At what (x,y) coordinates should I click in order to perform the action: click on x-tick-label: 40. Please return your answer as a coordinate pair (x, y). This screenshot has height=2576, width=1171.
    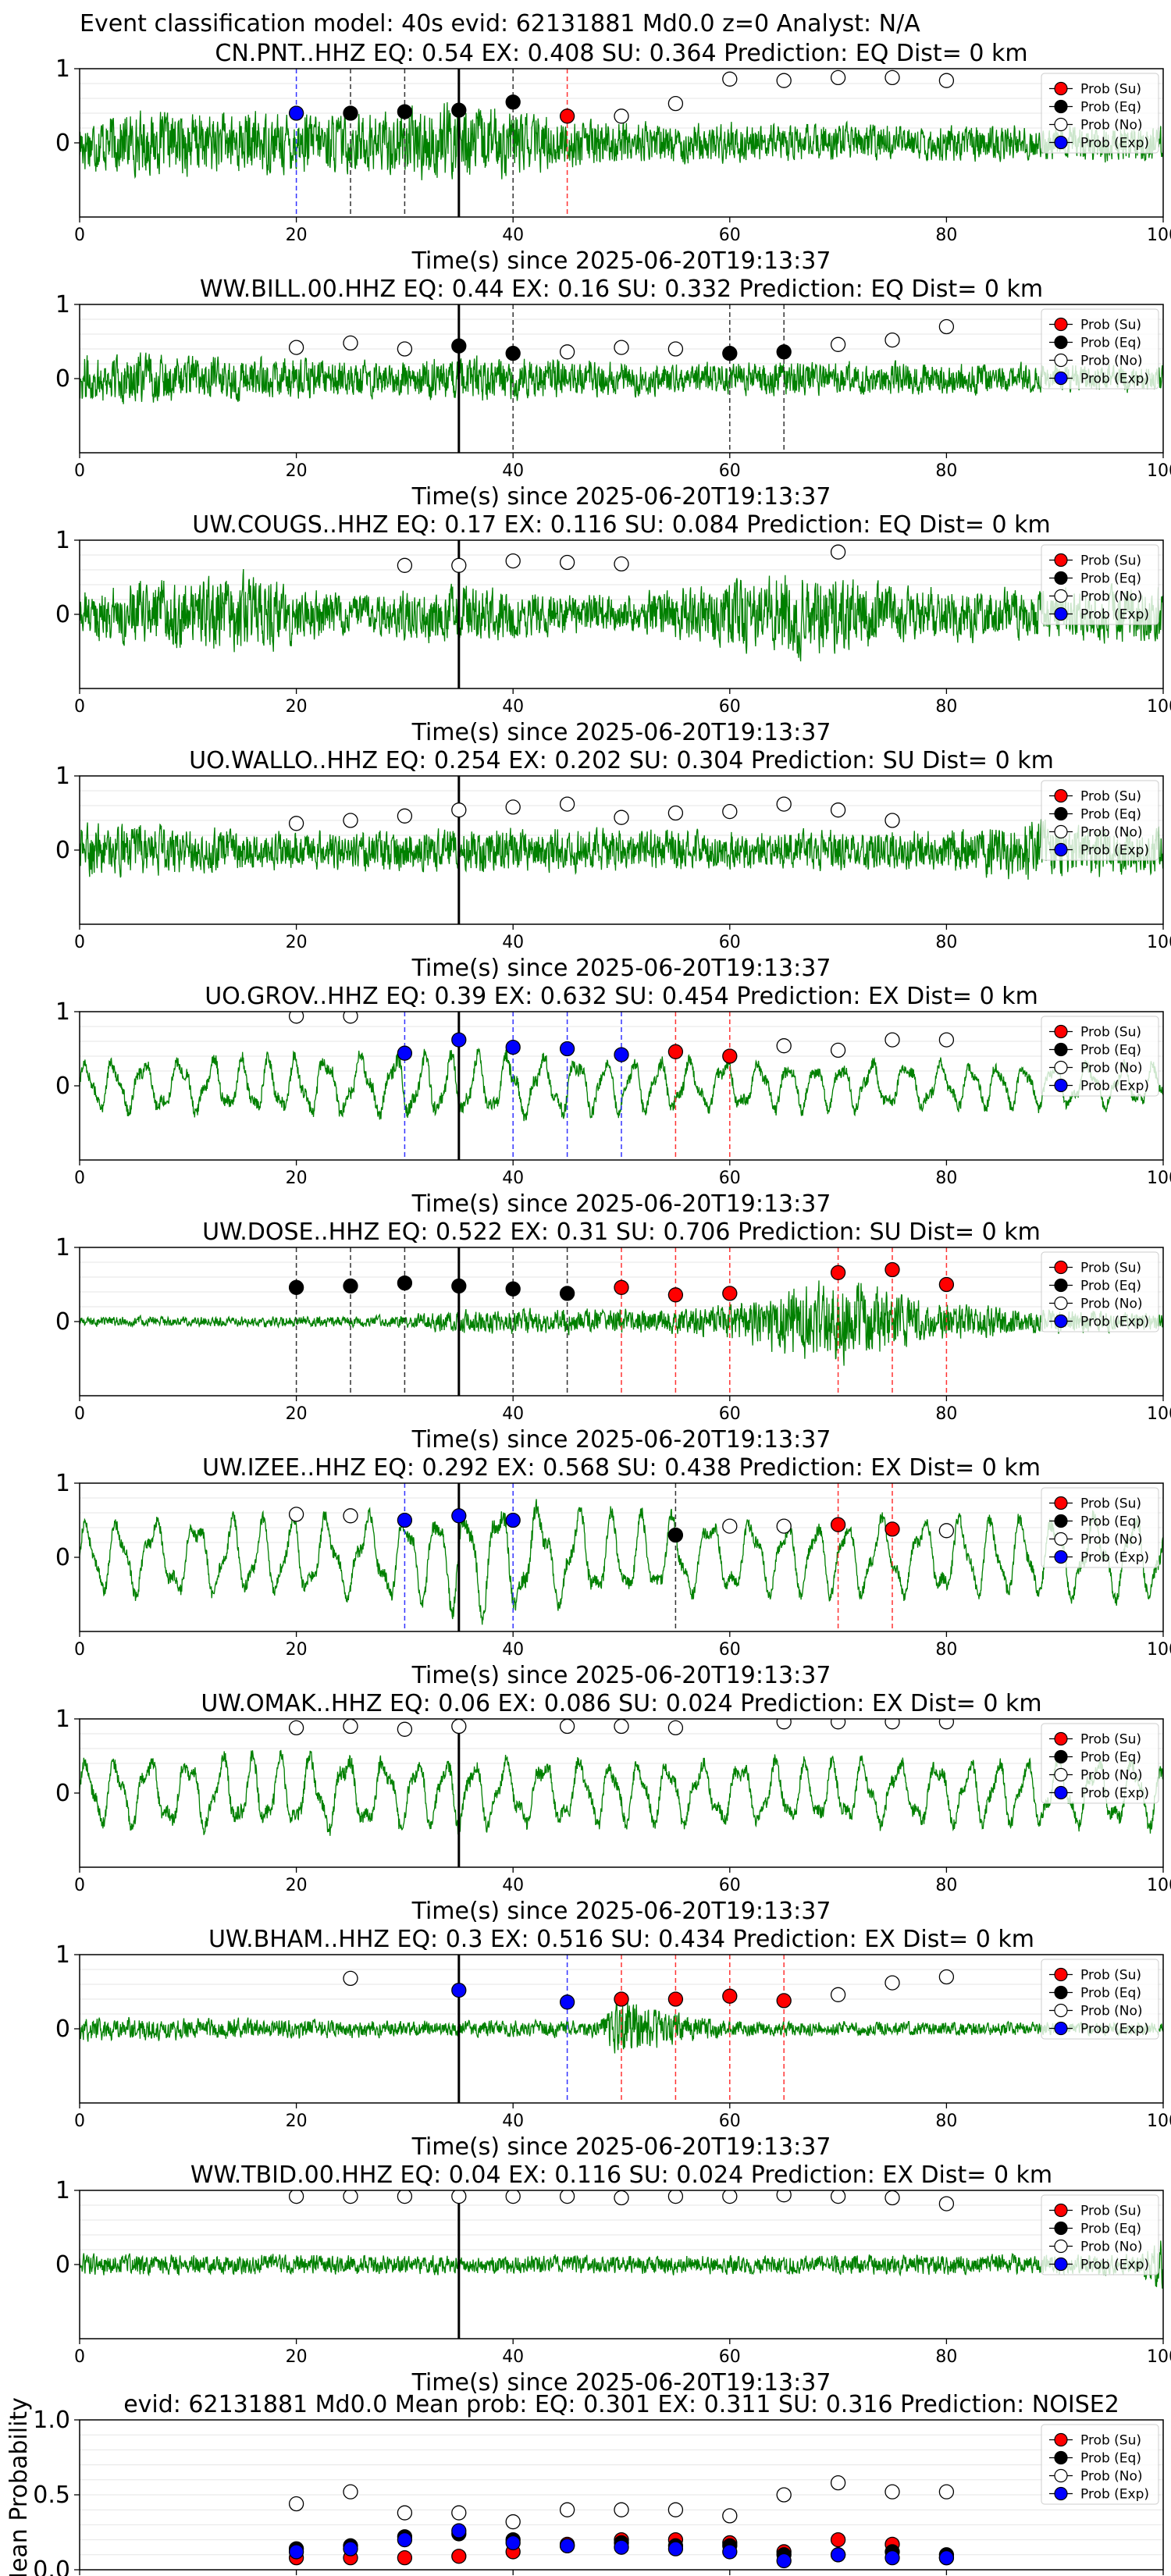
    Looking at the image, I should click on (513, 1885).